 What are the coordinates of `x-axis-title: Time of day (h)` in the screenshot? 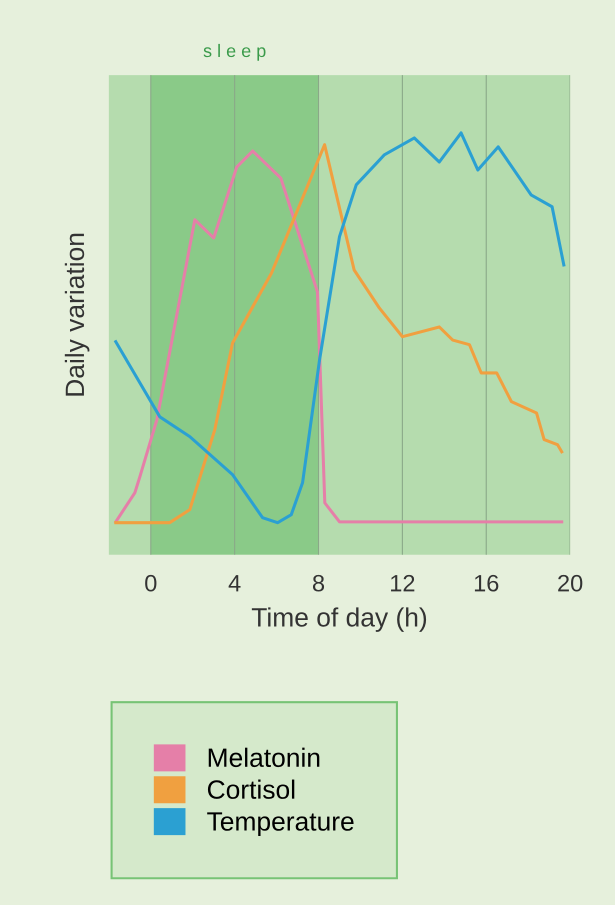 It's located at (339, 619).